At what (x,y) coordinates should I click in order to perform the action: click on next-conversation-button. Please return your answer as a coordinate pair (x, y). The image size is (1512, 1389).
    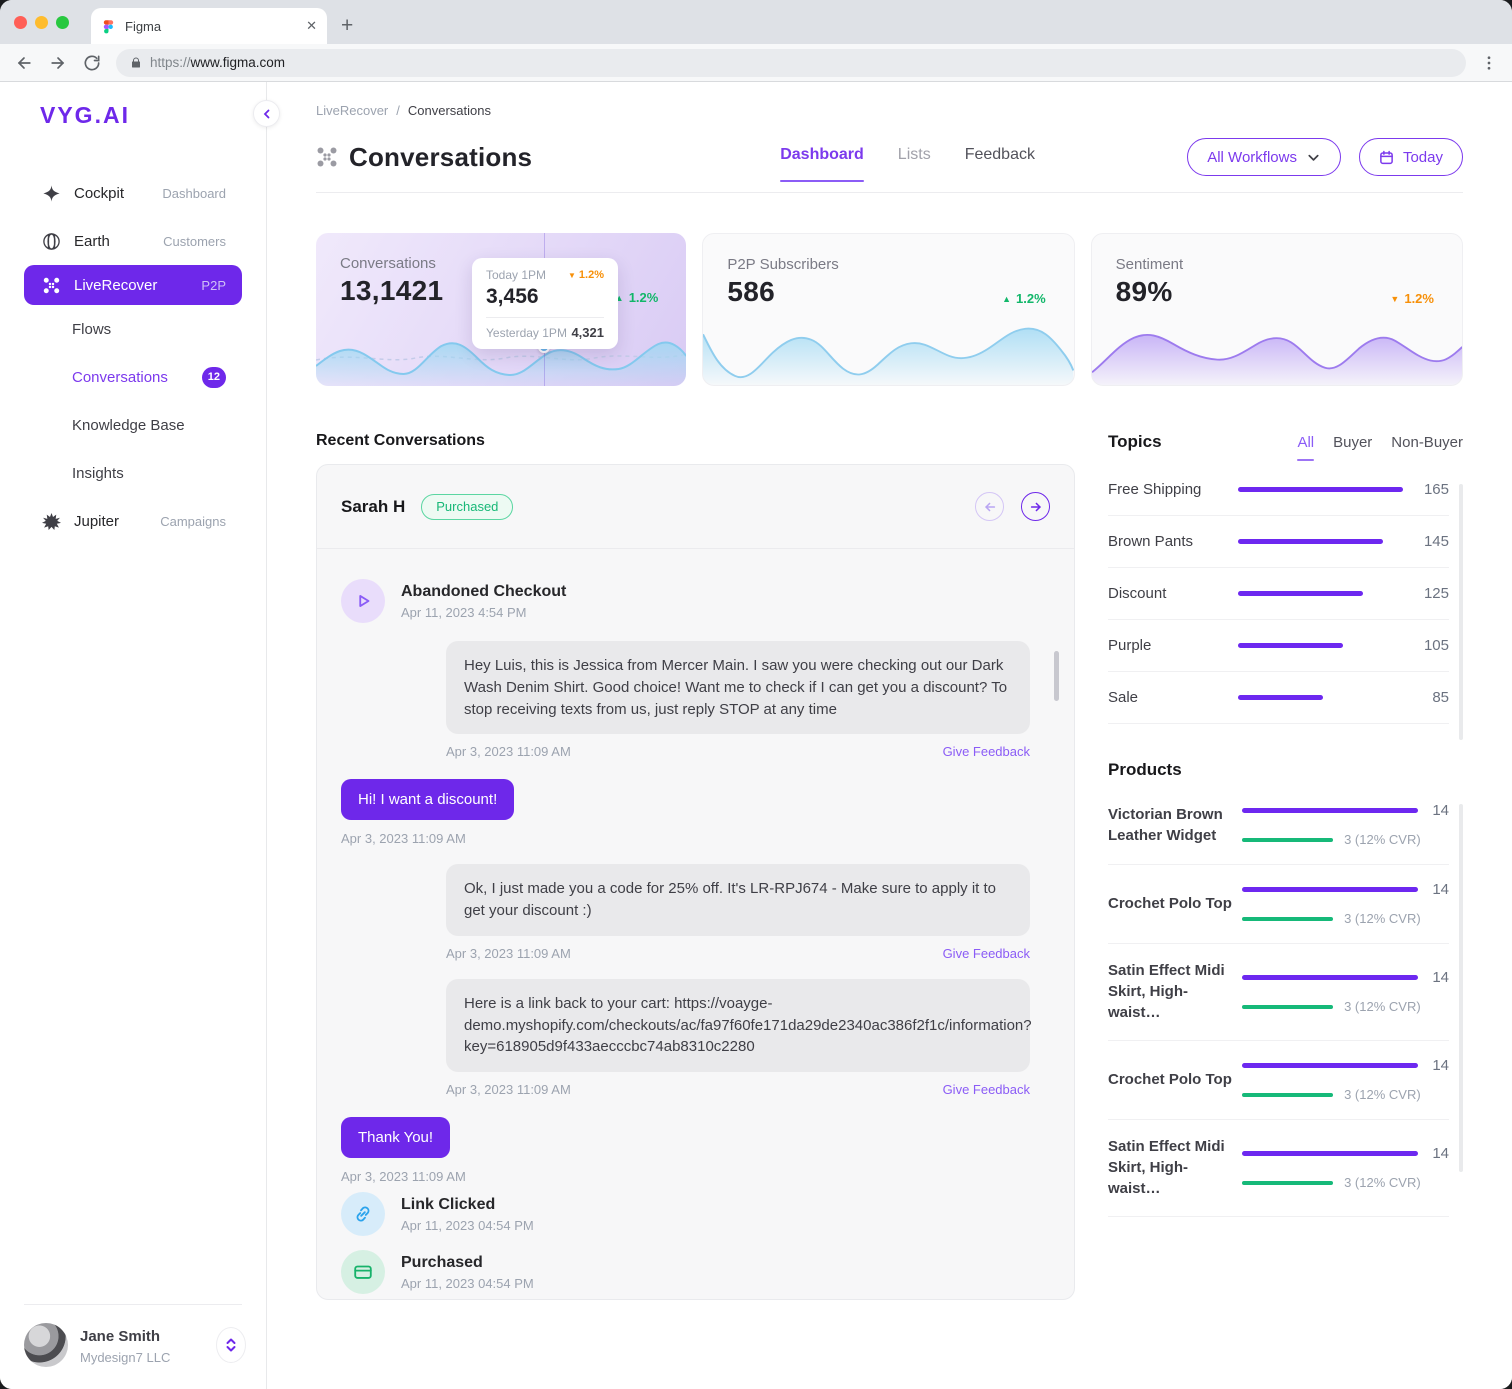
    Looking at the image, I should click on (1035, 506).